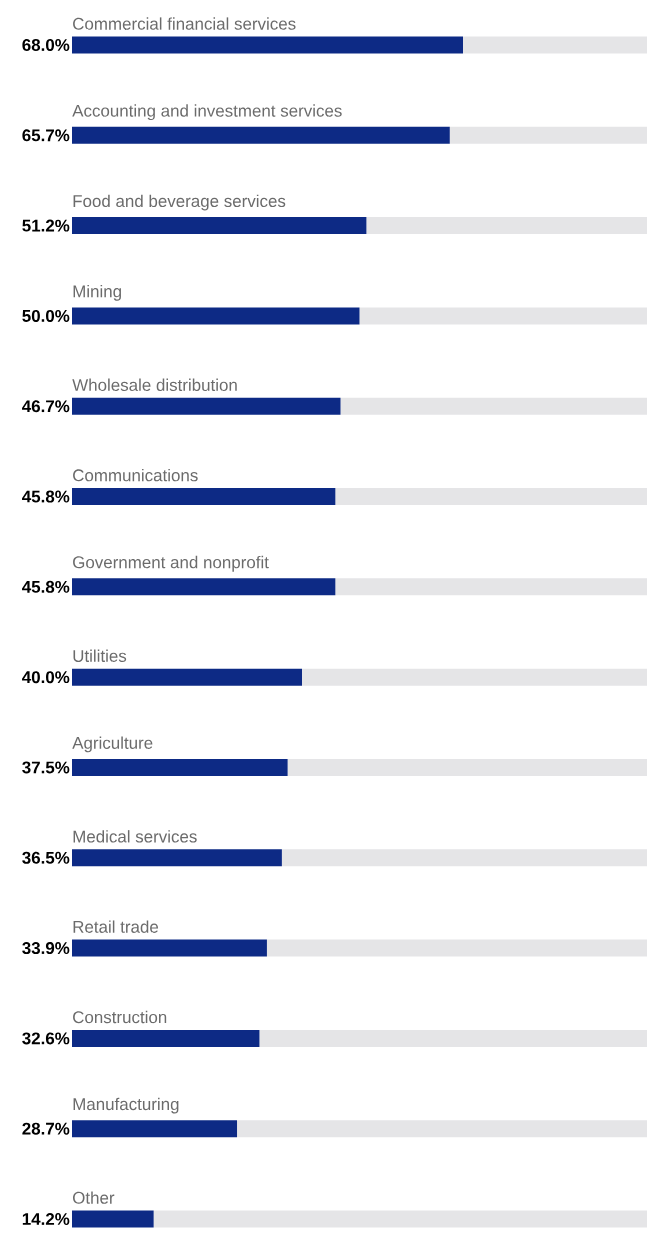 The width and height of the screenshot is (647, 1236). Describe the element at coordinates (135, 475) in the screenshot. I see `y-tick-label: Communications` at that location.